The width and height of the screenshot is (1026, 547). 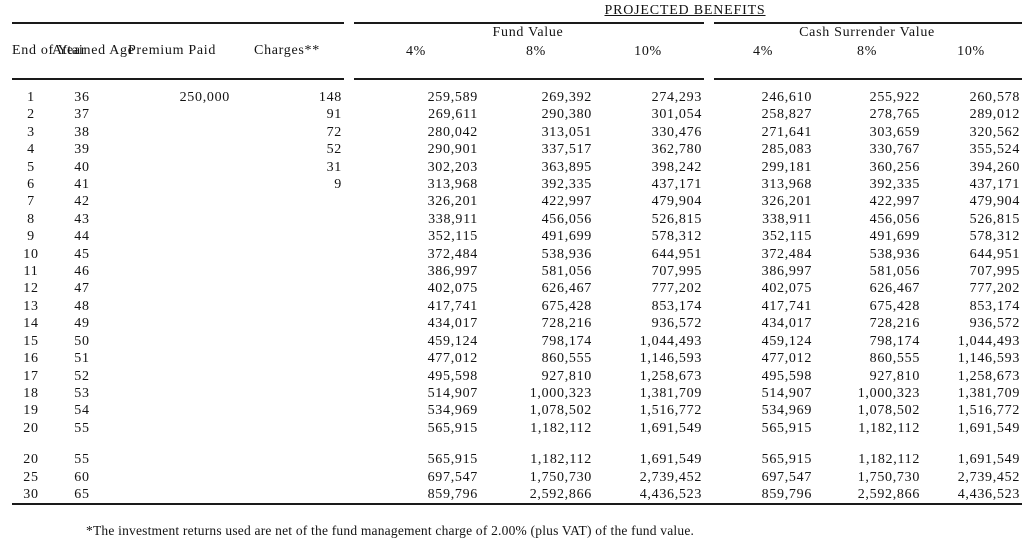 I want to click on fund-value-4pct-cell: 302,203, so click(x=452, y=167).